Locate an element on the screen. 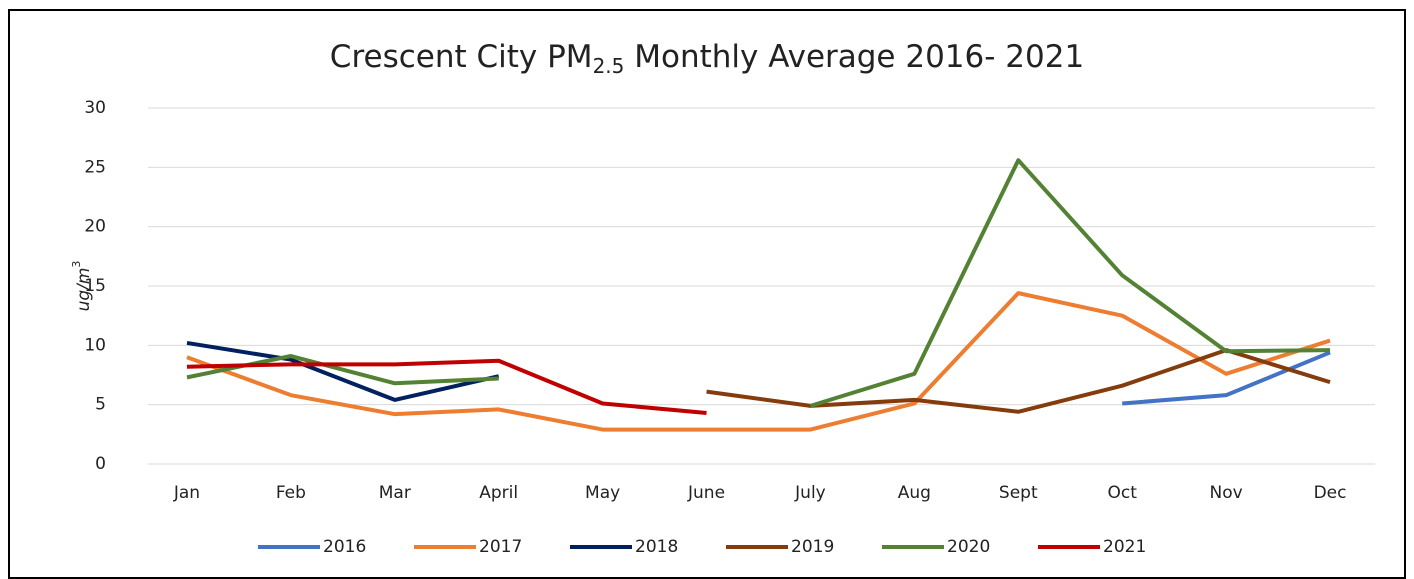  x-tick-label: Jan is located at coordinates (186, 493).